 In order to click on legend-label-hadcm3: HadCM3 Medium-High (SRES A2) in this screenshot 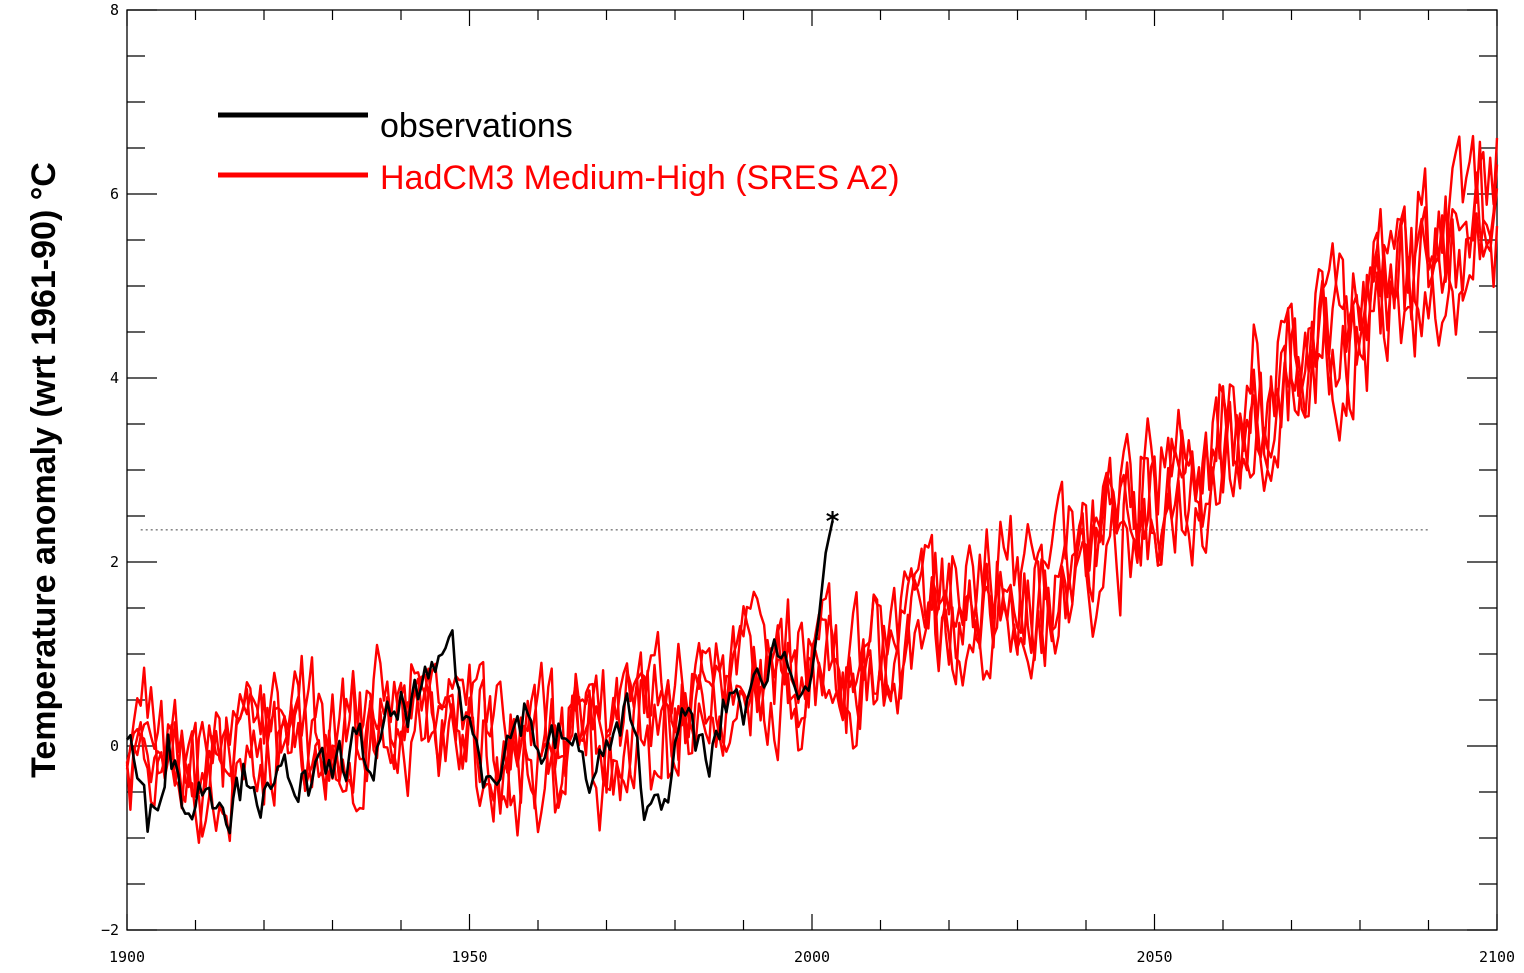, I will do `click(640, 178)`.